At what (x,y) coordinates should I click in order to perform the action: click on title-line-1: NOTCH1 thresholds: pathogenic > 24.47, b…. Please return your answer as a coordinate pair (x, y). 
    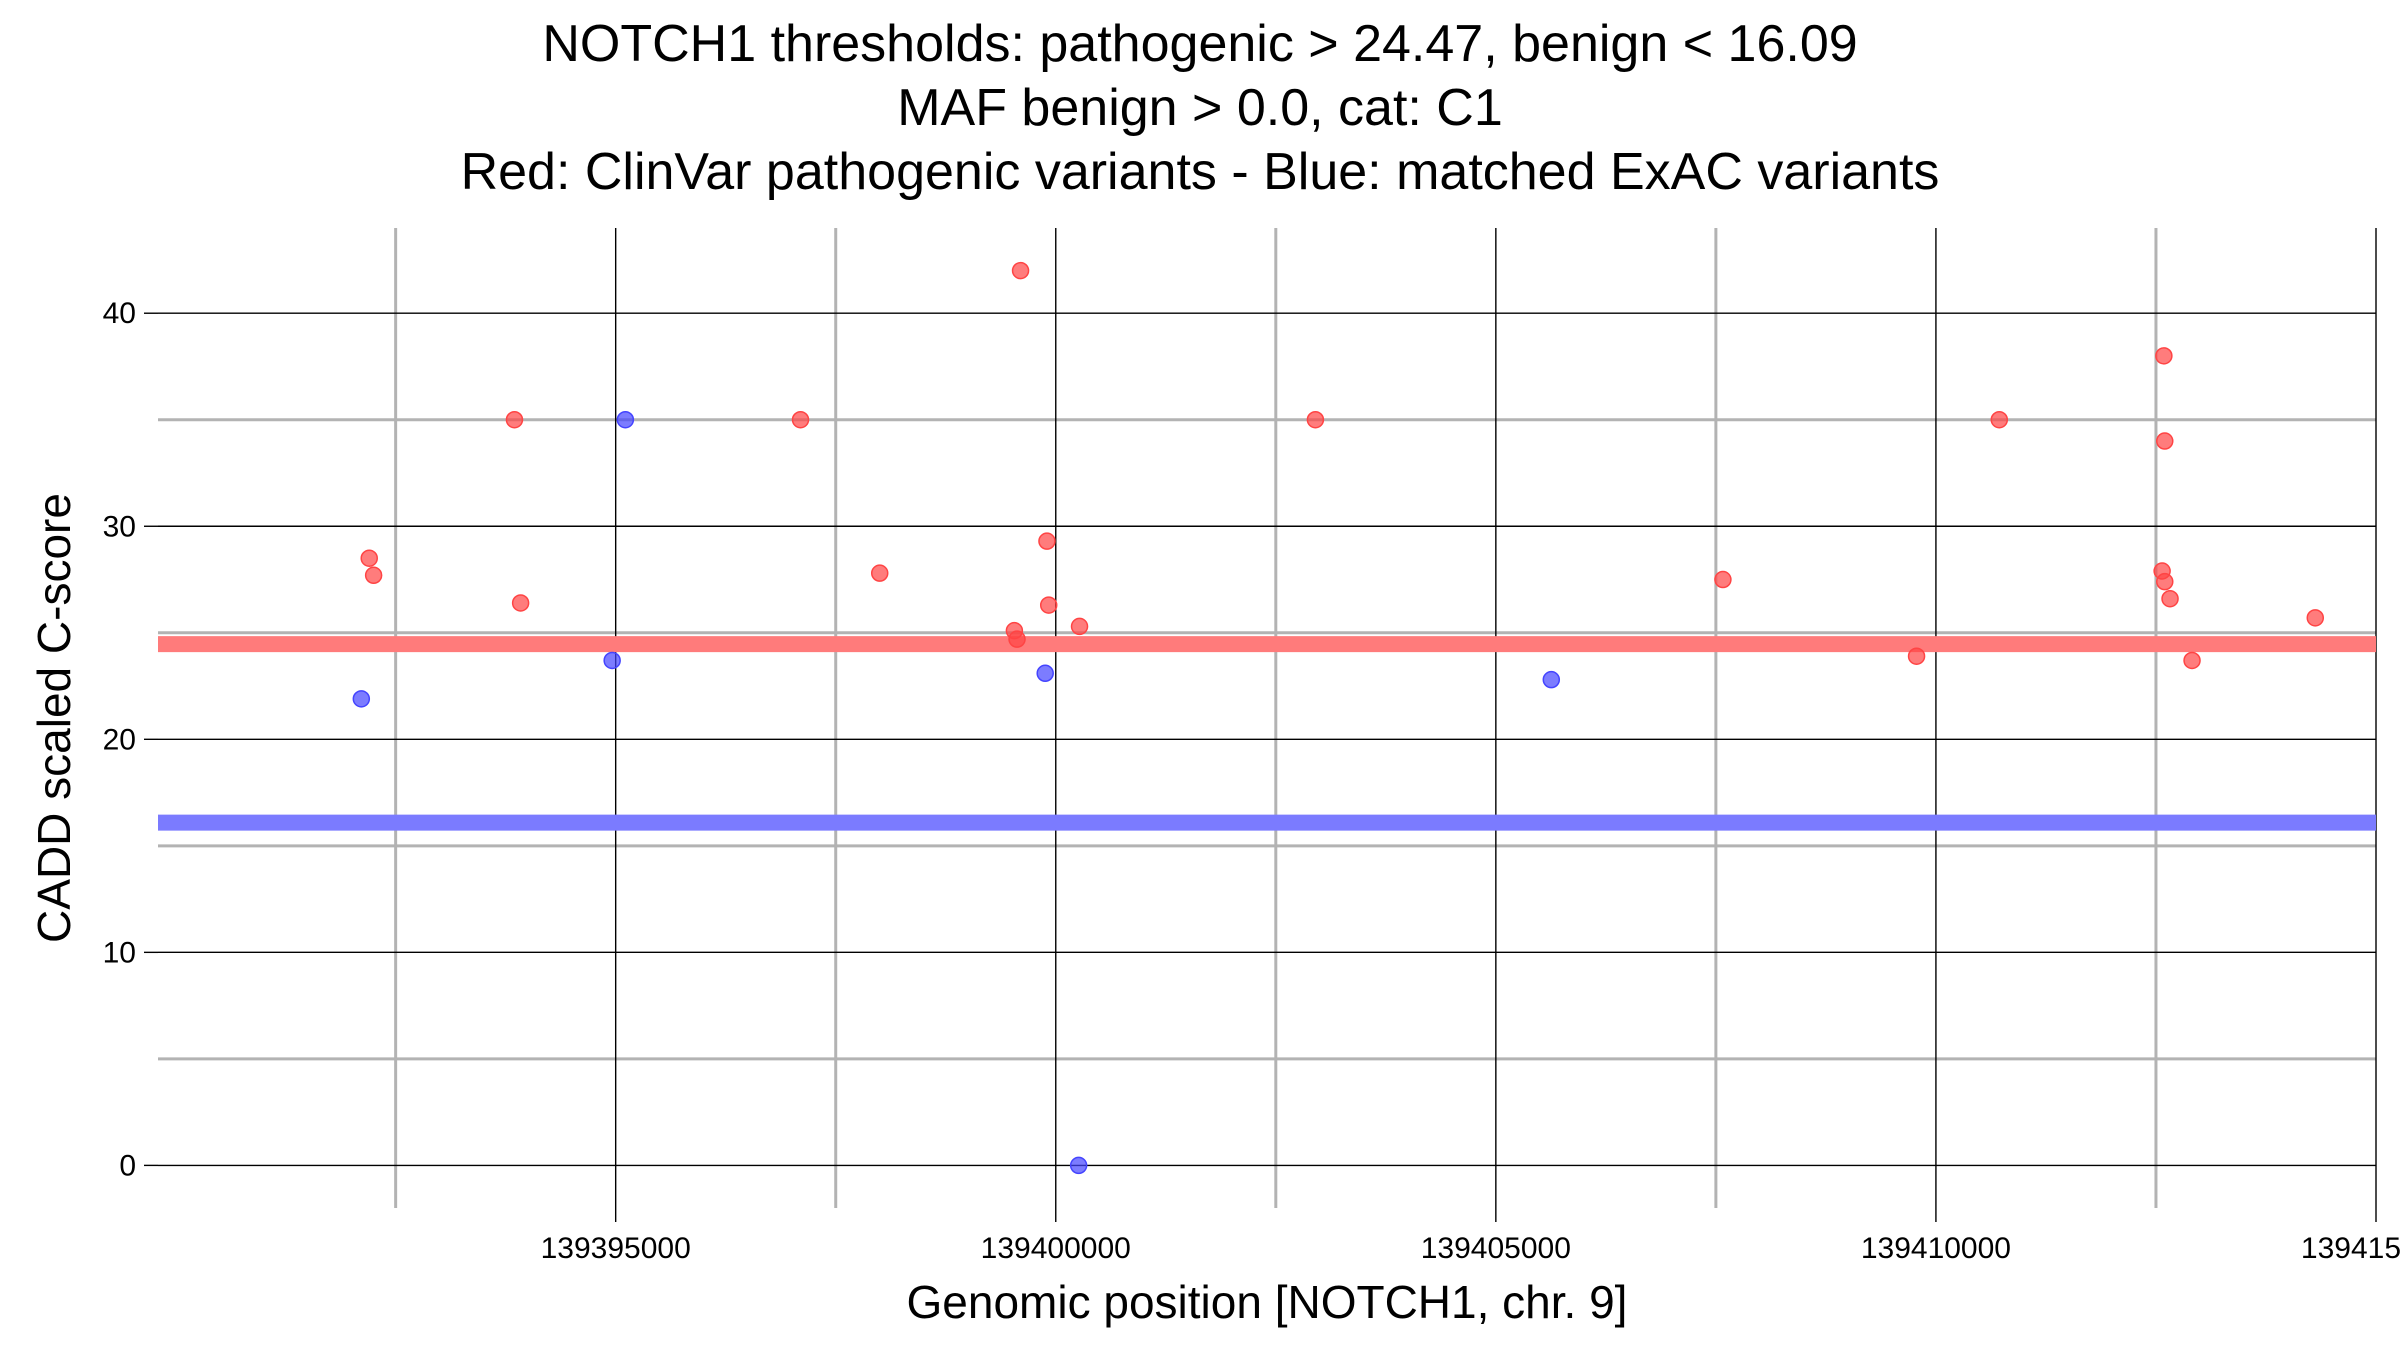
    Looking at the image, I should click on (1200, 44).